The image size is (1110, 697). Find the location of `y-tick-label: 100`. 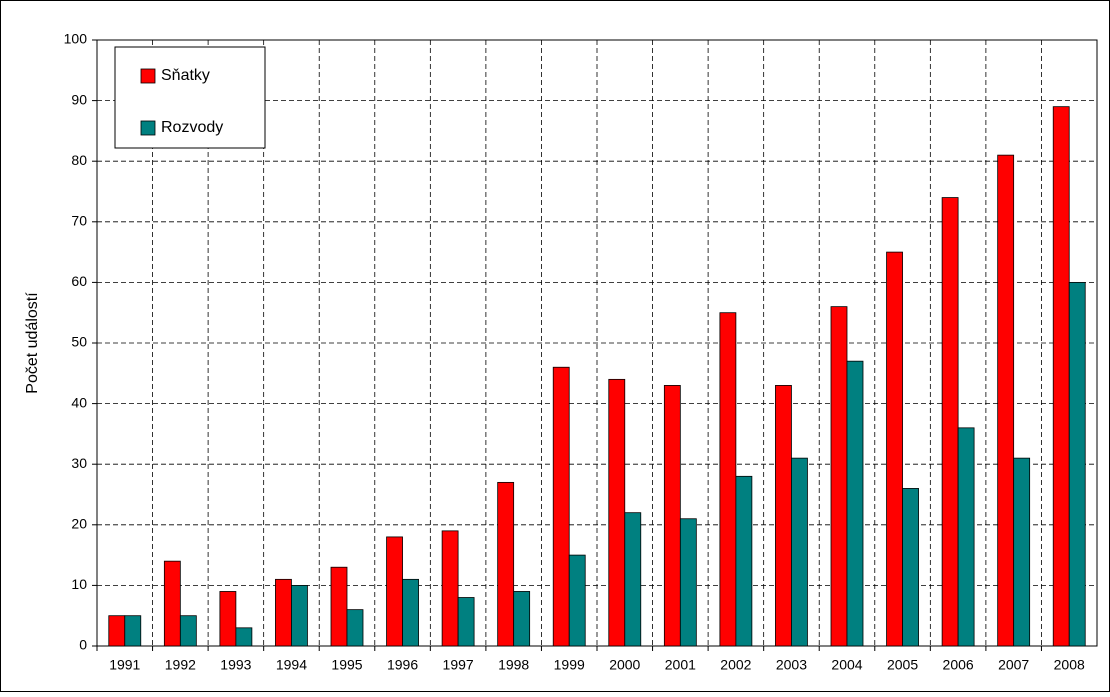

y-tick-label: 100 is located at coordinates (76, 39).